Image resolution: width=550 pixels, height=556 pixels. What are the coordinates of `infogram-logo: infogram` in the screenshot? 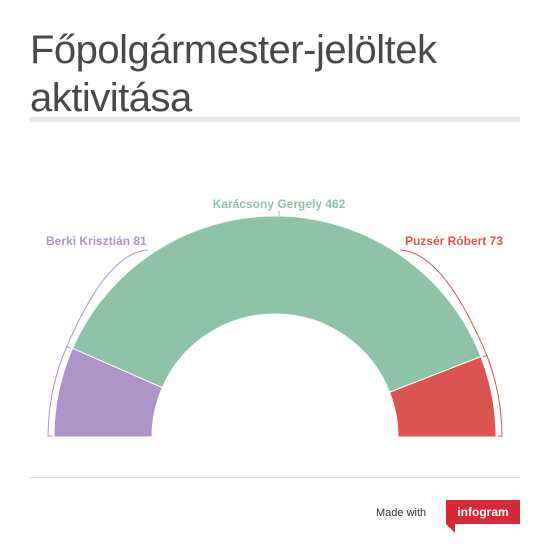 It's located at (483, 512).